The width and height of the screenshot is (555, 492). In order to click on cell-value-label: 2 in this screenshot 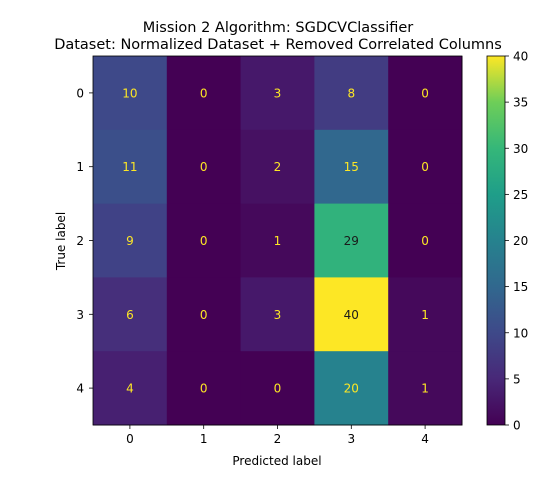, I will do `click(278, 167)`.